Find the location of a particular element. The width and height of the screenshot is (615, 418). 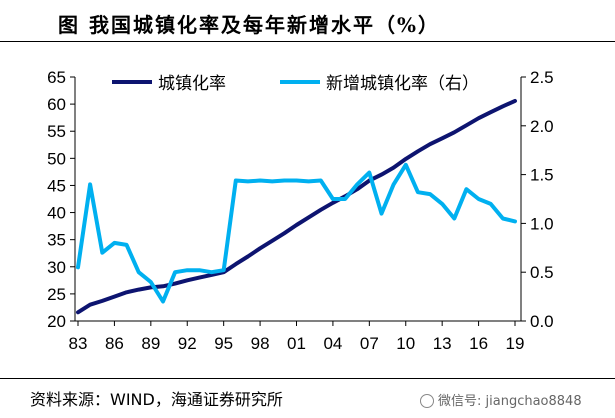

left-tick-label: 25 is located at coordinates (56, 294).